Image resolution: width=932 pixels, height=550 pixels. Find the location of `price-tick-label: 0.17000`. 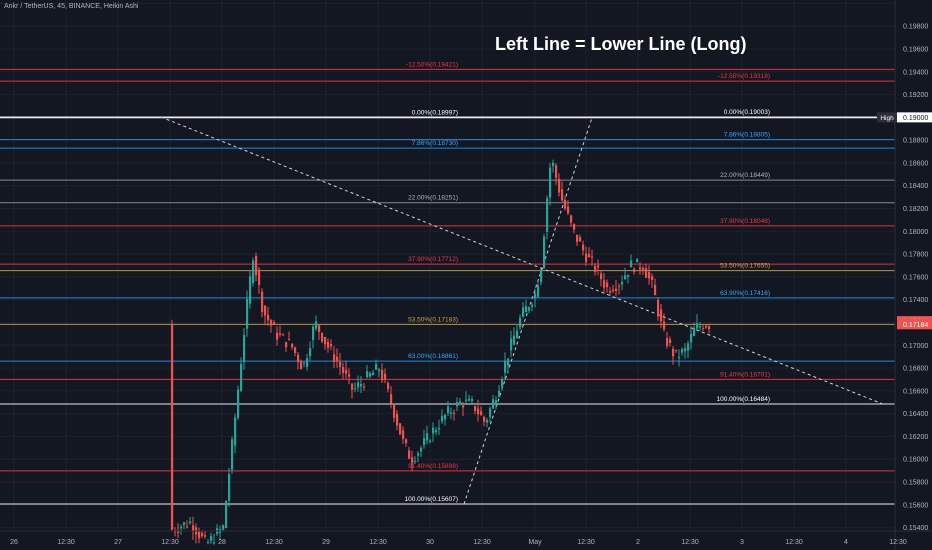

price-tick-label: 0.17000 is located at coordinates (915, 346).